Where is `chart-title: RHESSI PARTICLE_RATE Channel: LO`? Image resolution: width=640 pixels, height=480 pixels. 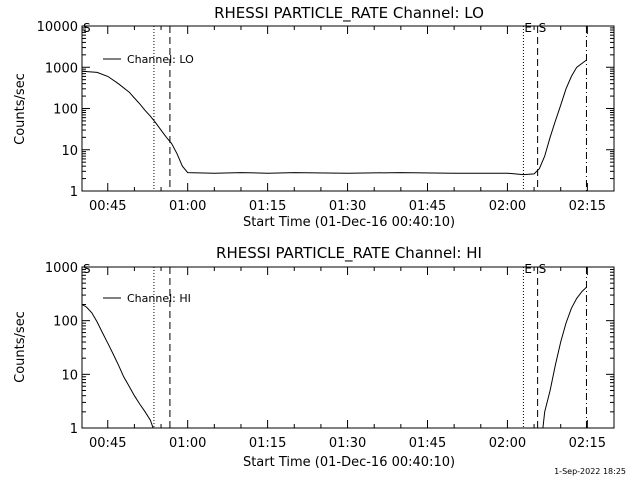
chart-title: RHESSI PARTICLE_RATE Channel: LO is located at coordinates (349, 13).